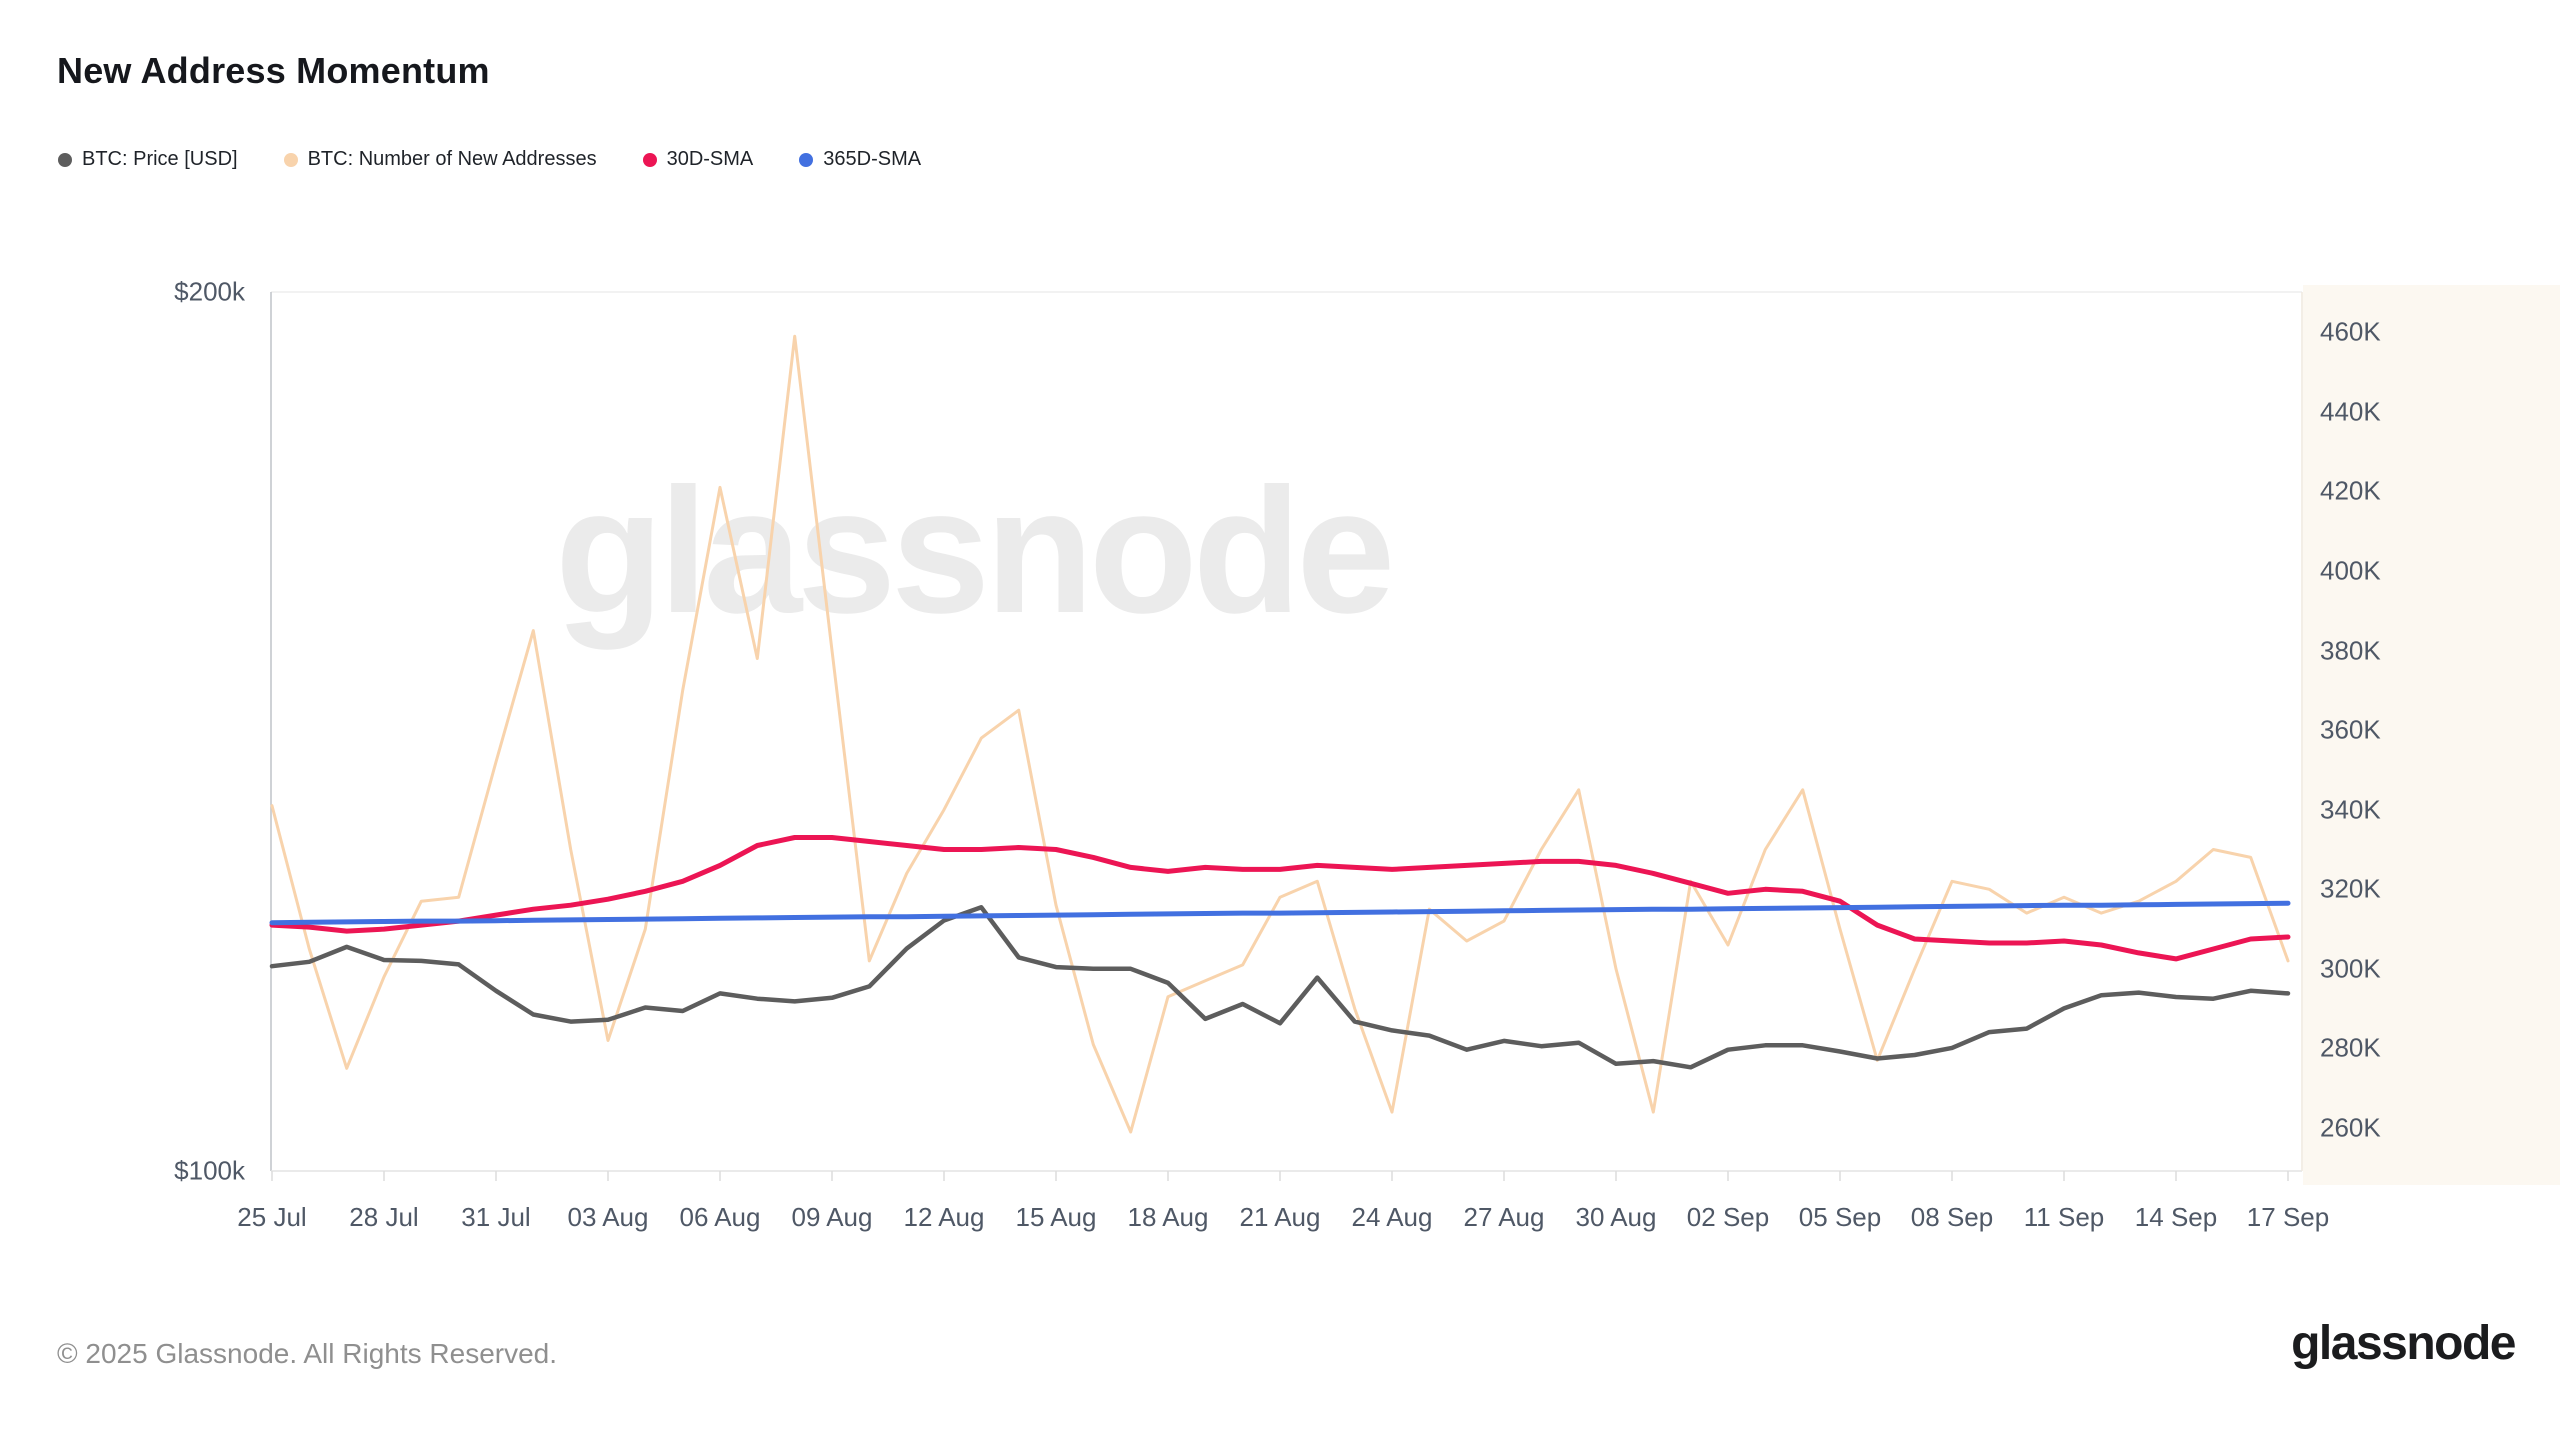  What do you see at coordinates (1952, 1217) in the screenshot?
I see `x-tick-label: 08 Sep` at bounding box center [1952, 1217].